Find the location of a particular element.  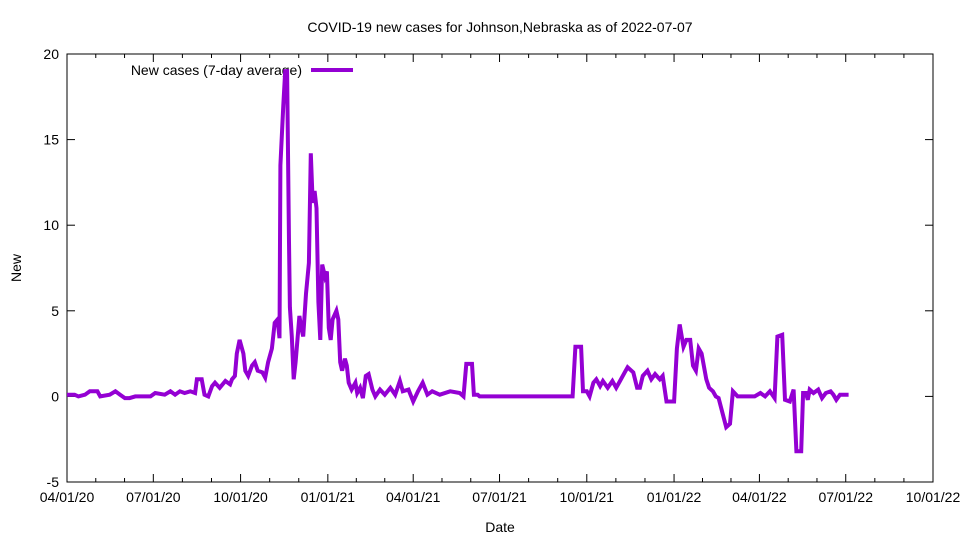

x-tick-label: 07/01/22 is located at coordinates (845, 497).